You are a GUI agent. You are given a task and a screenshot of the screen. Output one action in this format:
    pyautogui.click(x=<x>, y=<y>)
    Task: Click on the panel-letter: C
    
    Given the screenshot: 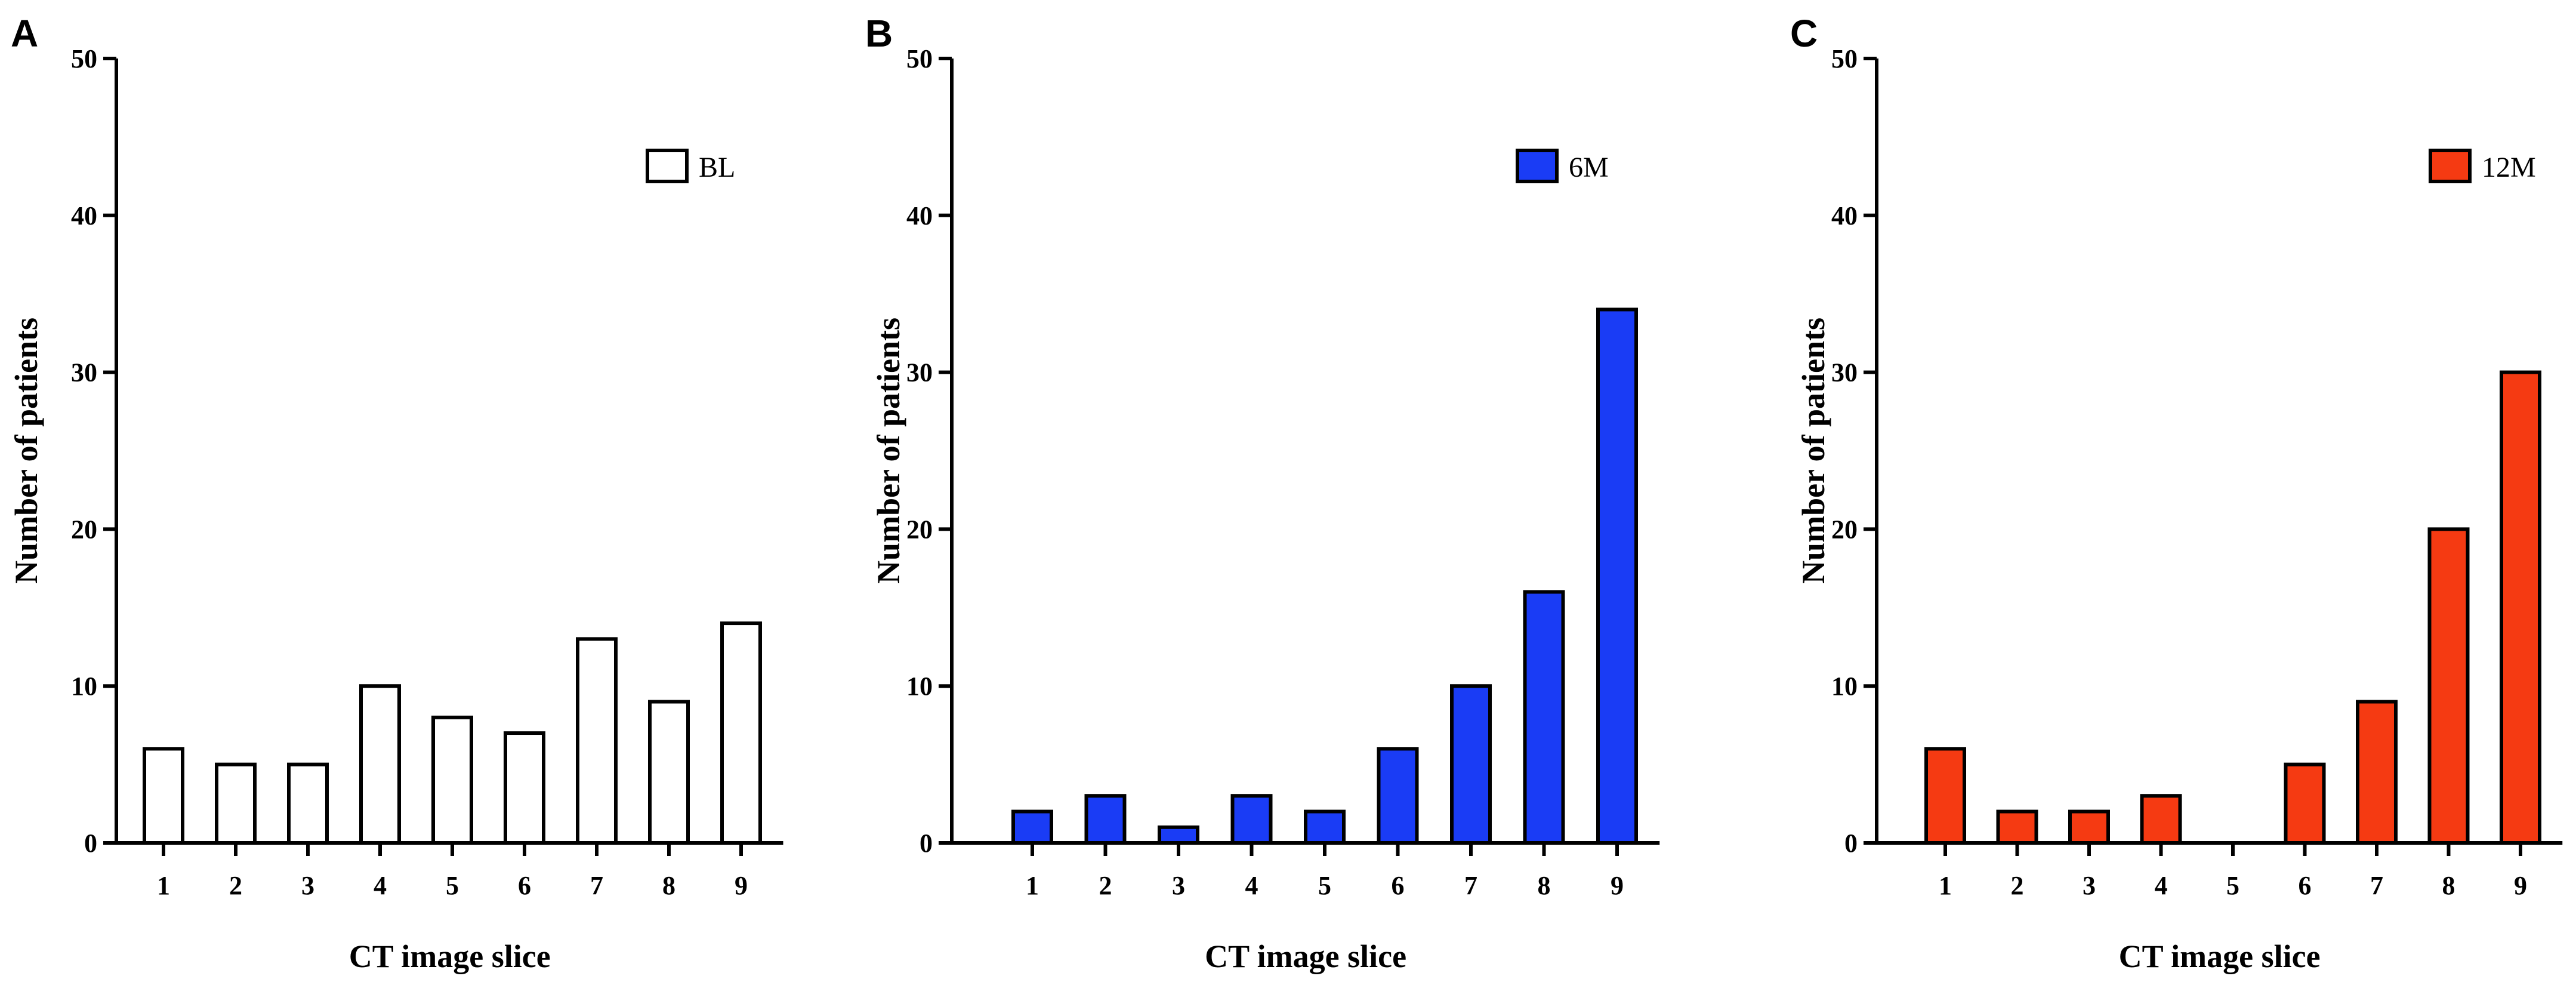 What is the action you would take?
    pyautogui.click(x=1804, y=33)
    